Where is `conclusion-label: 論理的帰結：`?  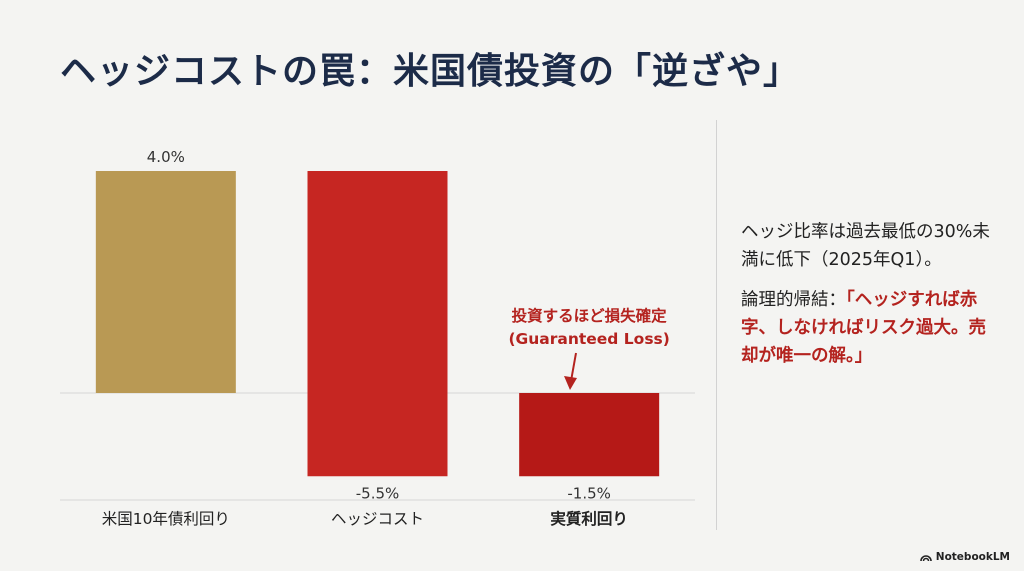
conclusion-label: 論理的帰結： is located at coordinates (793, 300).